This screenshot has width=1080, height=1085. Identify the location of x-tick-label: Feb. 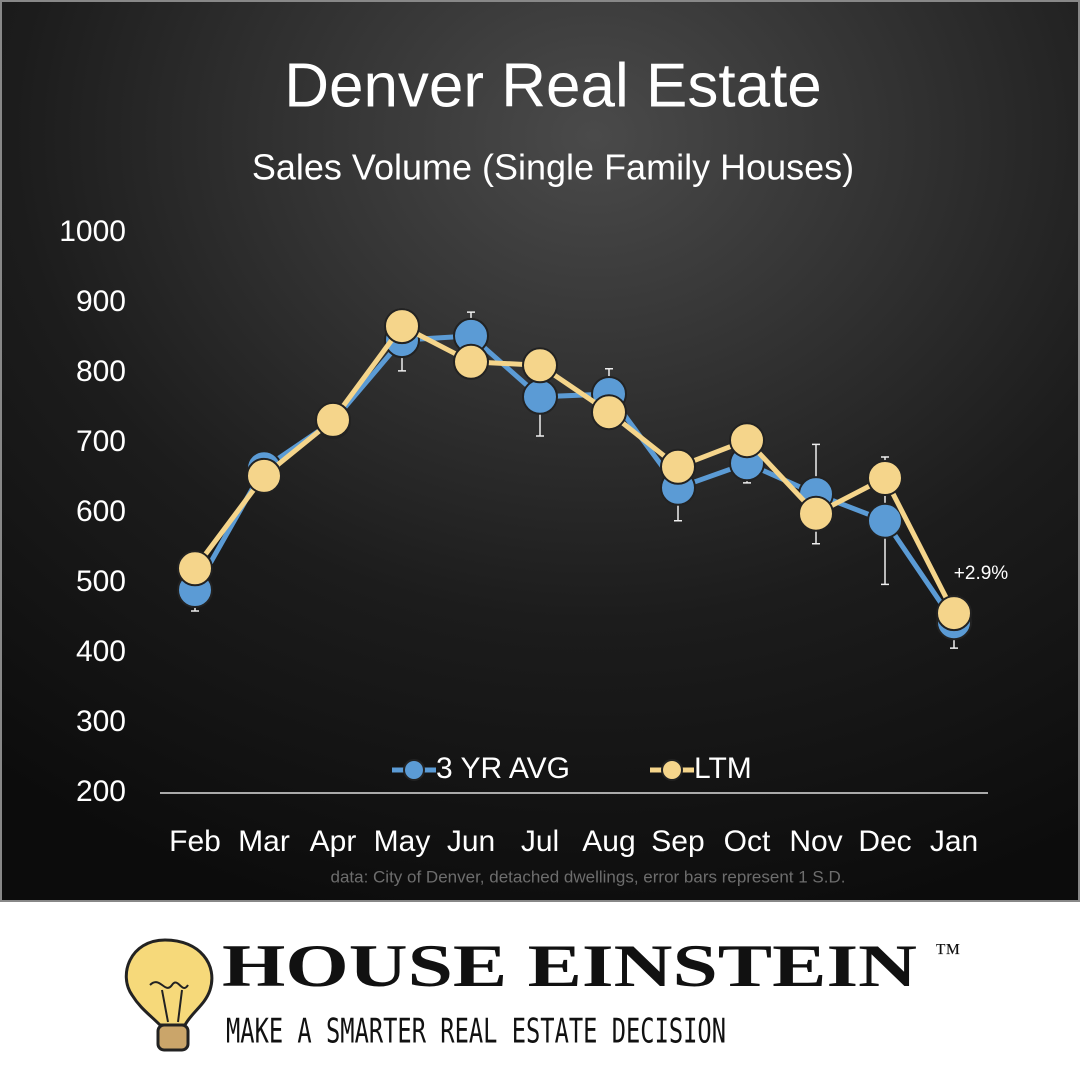
(195, 841).